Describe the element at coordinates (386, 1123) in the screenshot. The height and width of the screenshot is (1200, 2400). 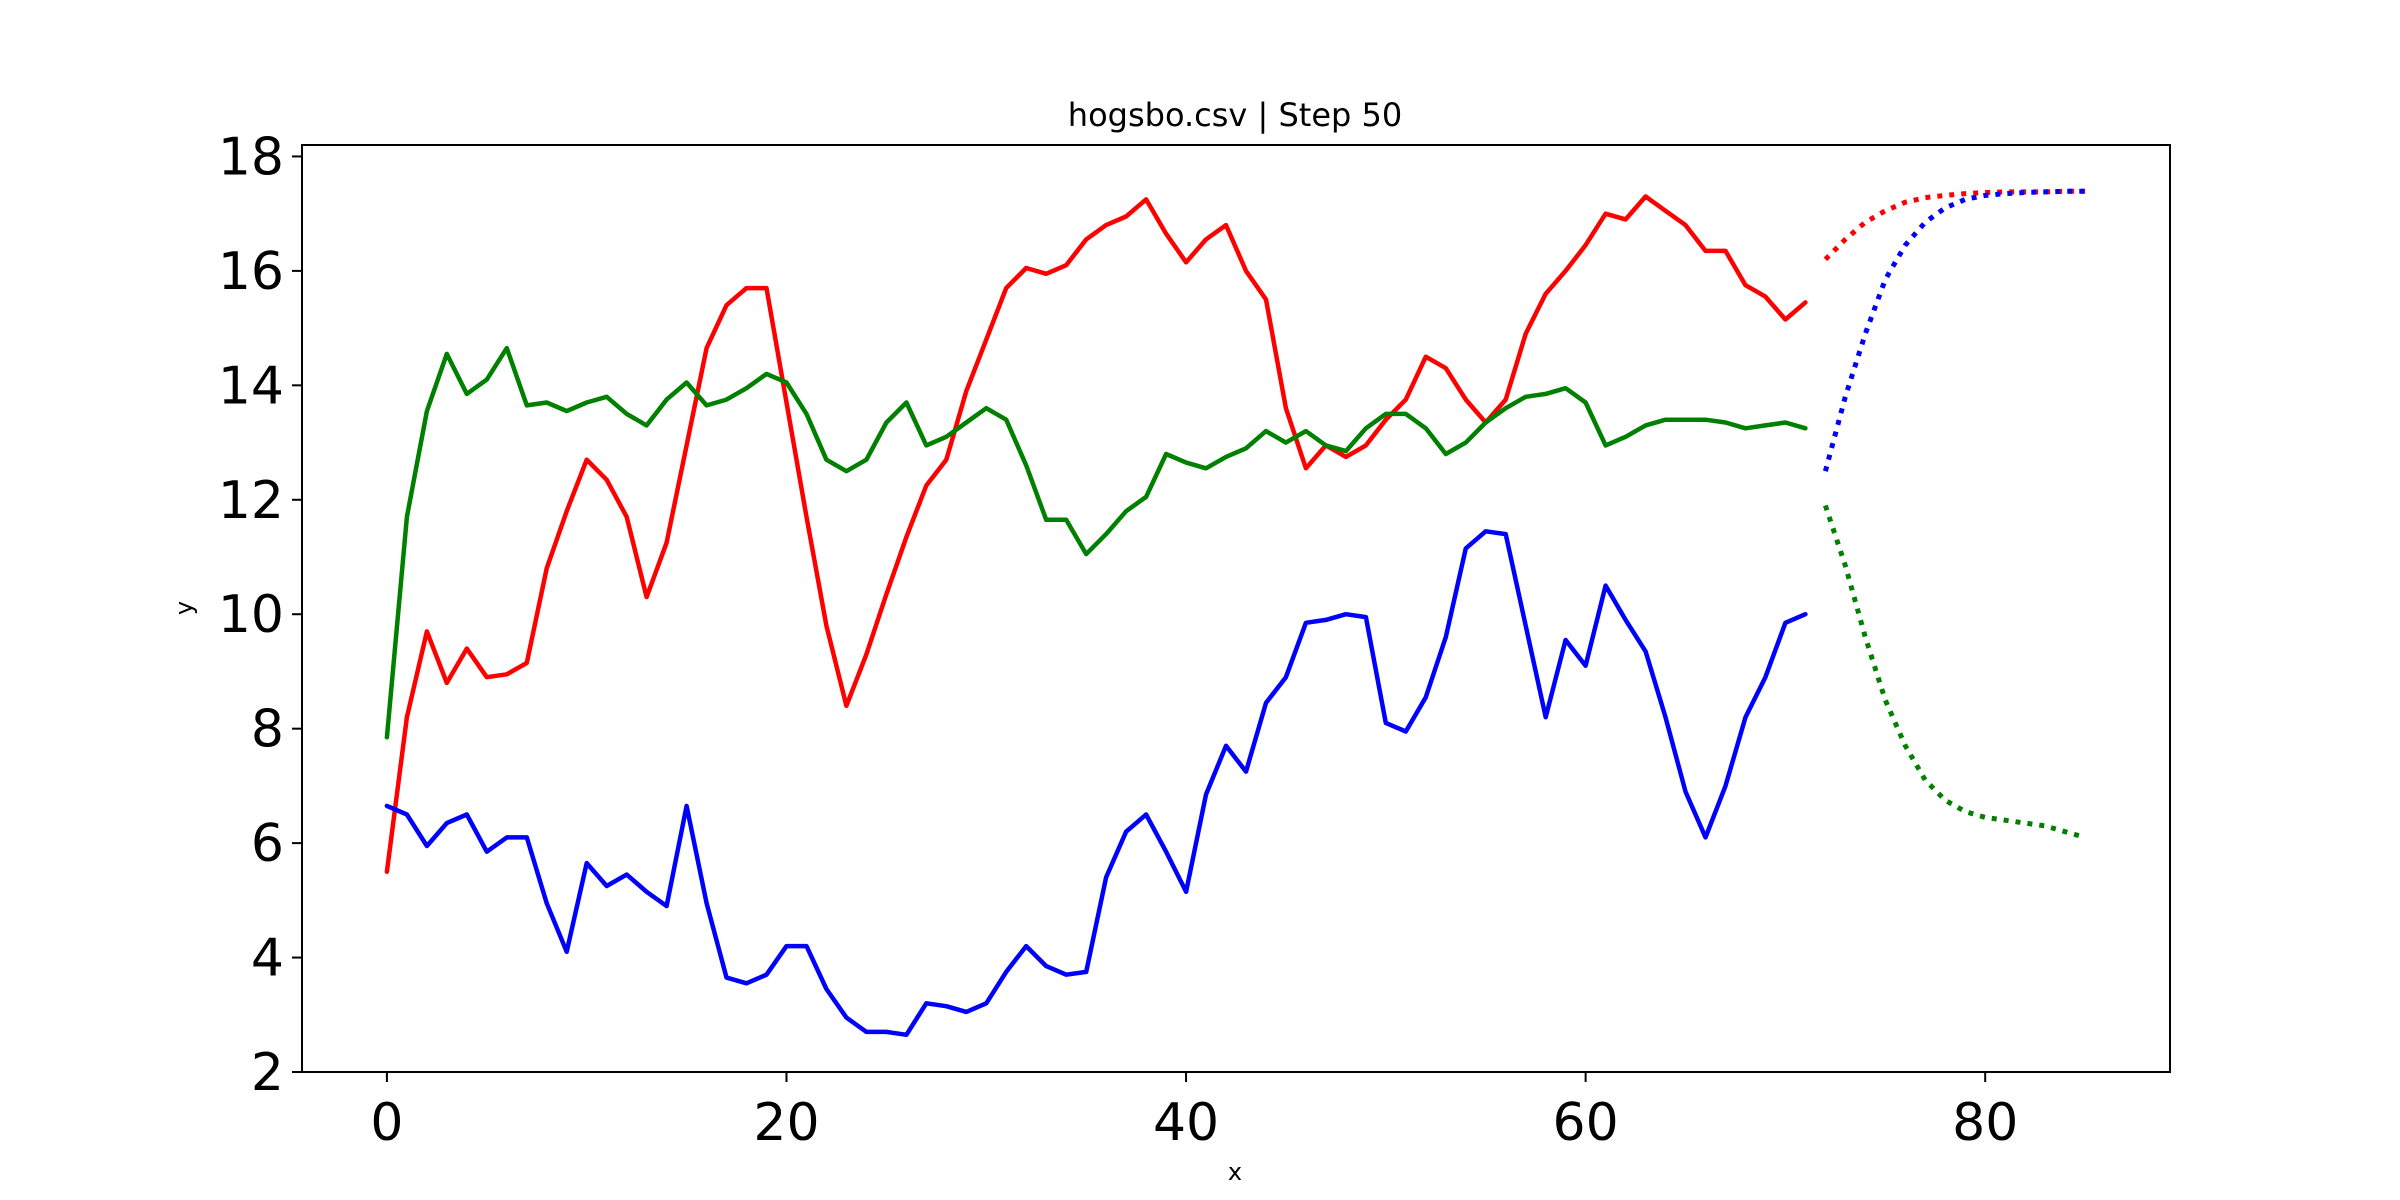
I see `x-tick-label: 0` at that location.